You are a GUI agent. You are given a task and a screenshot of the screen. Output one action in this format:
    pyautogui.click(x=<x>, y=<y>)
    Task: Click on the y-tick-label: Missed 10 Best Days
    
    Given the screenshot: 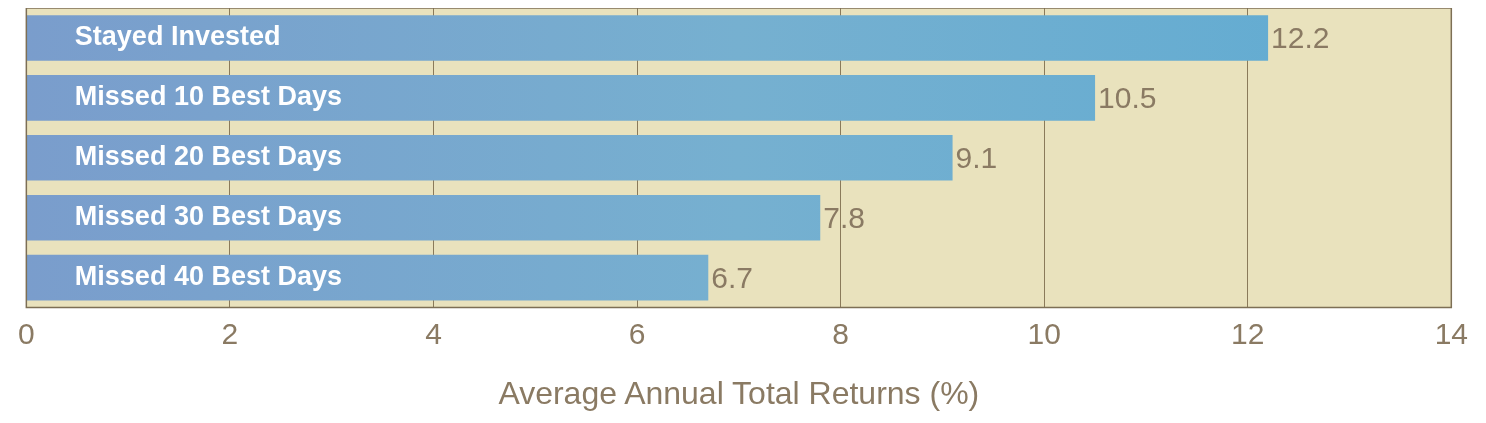 What is the action you would take?
    pyautogui.click(x=208, y=96)
    